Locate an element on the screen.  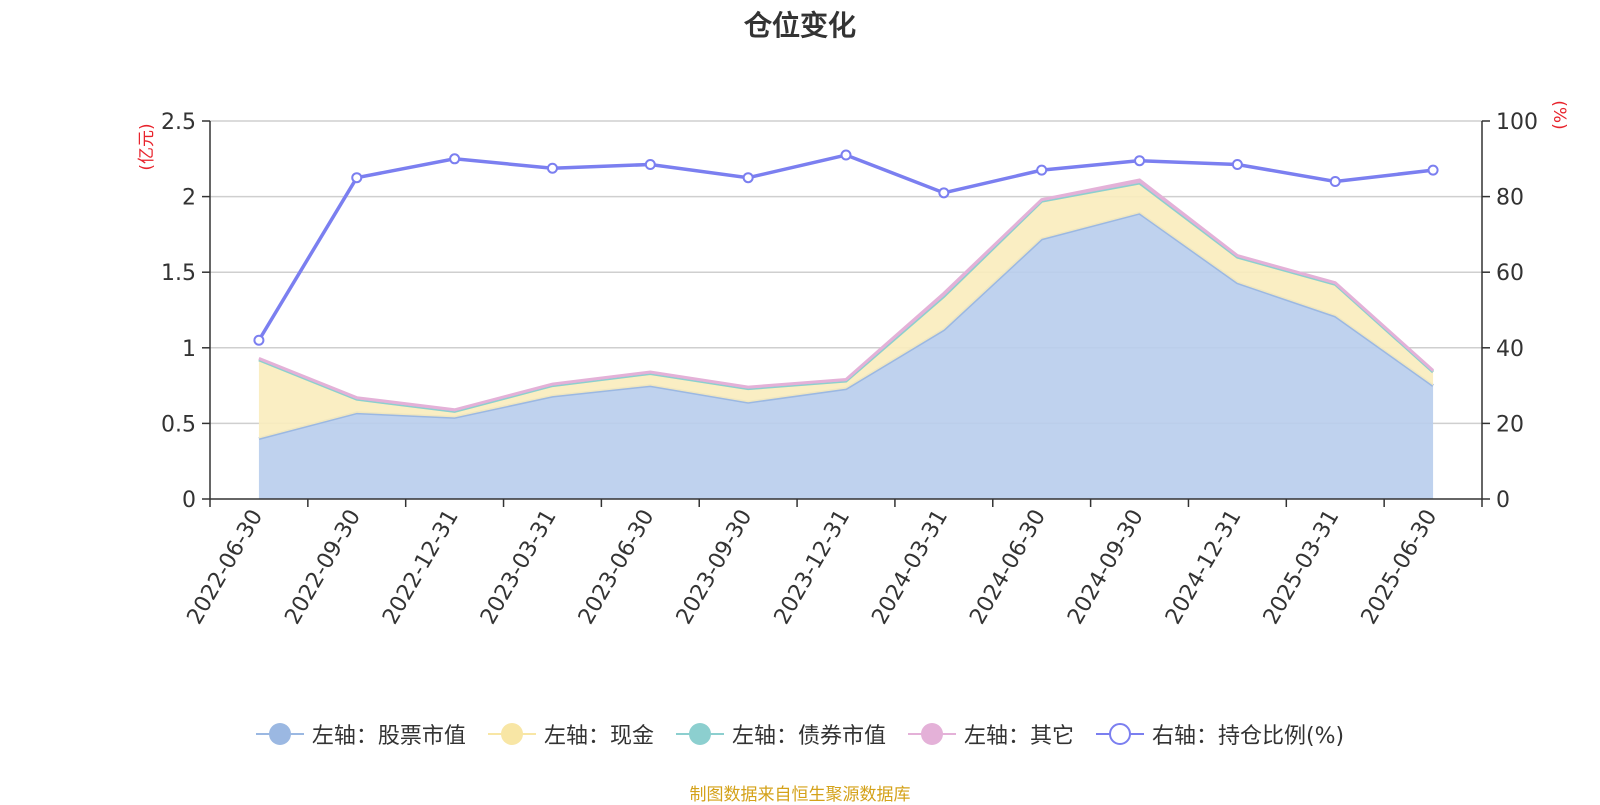
legend-label-ratio: 右轴：持仓比例(%) is located at coordinates (1248, 736).